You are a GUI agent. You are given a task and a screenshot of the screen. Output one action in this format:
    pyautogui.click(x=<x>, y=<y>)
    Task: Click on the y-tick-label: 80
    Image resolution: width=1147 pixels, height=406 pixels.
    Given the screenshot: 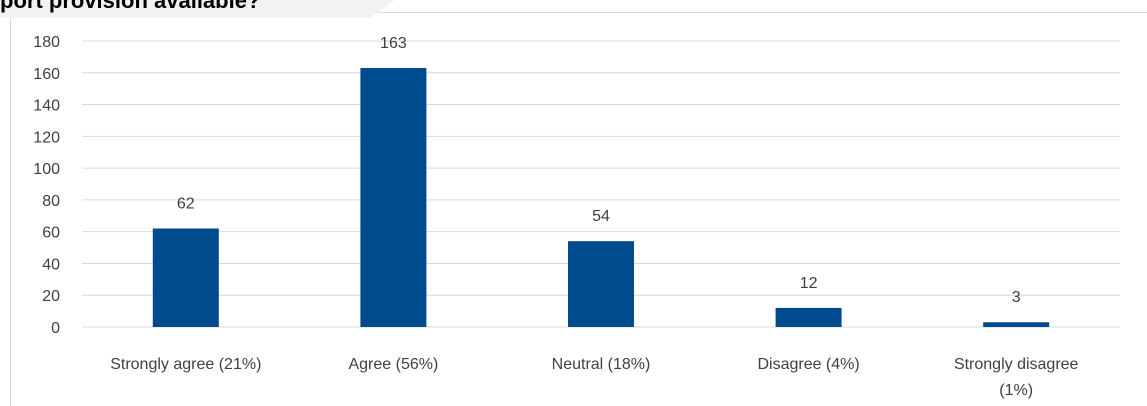 What is the action you would take?
    pyautogui.click(x=51, y=201)
    